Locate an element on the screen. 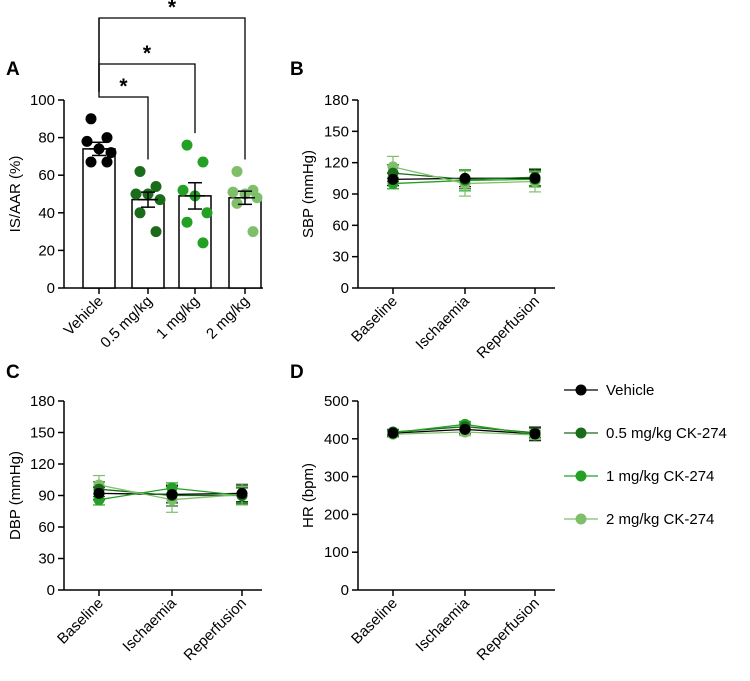  y-tick-label: 300 is located at coordinates (336, 477).